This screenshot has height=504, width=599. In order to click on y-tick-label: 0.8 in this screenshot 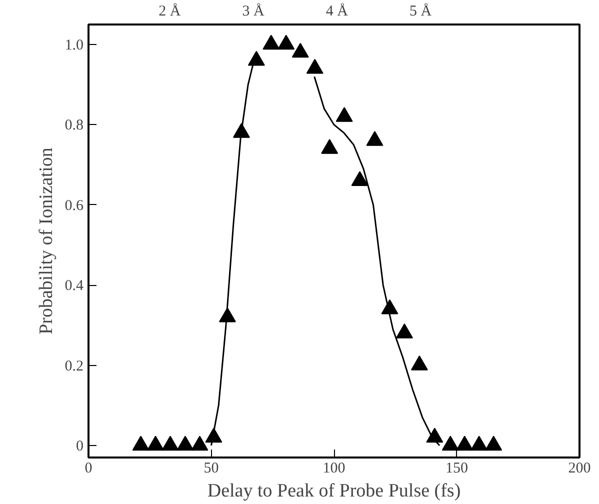, I will do `click(74, 126)`.